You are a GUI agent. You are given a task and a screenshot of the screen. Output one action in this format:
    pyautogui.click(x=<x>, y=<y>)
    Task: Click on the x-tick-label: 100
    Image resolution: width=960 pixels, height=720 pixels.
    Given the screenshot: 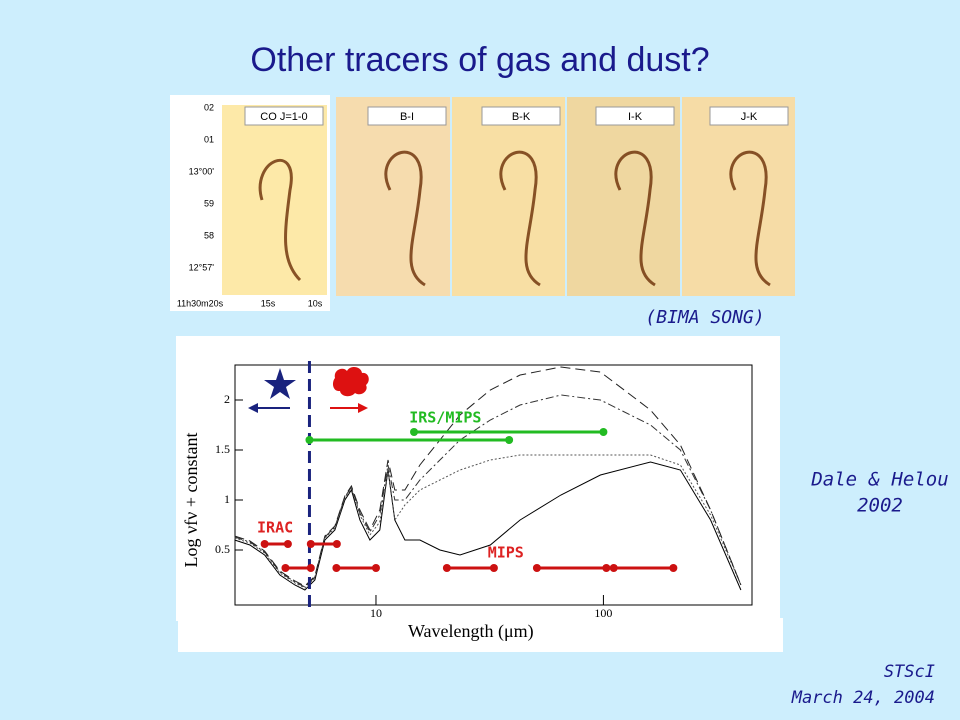 What is the action you would take?
    pyautogui.click(x=603, y=613)
    